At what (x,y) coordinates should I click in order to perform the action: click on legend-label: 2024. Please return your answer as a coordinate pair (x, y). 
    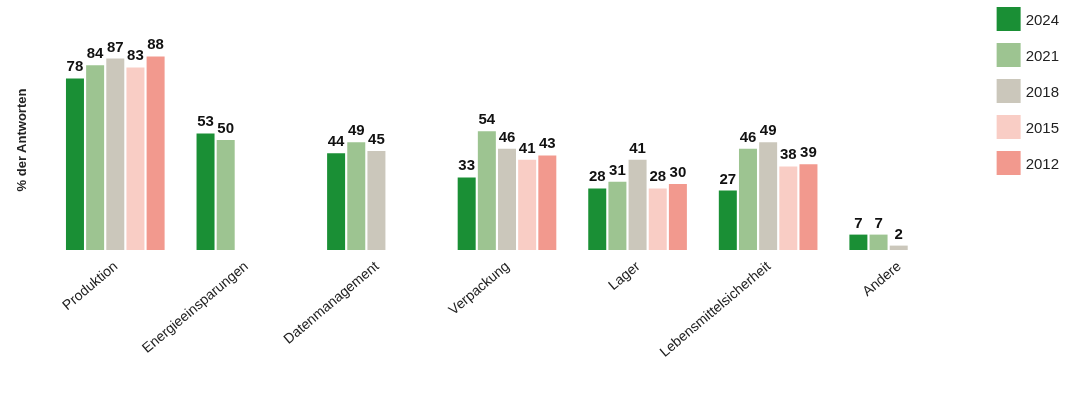
    Looking at the image, I should click on (1042, 19).